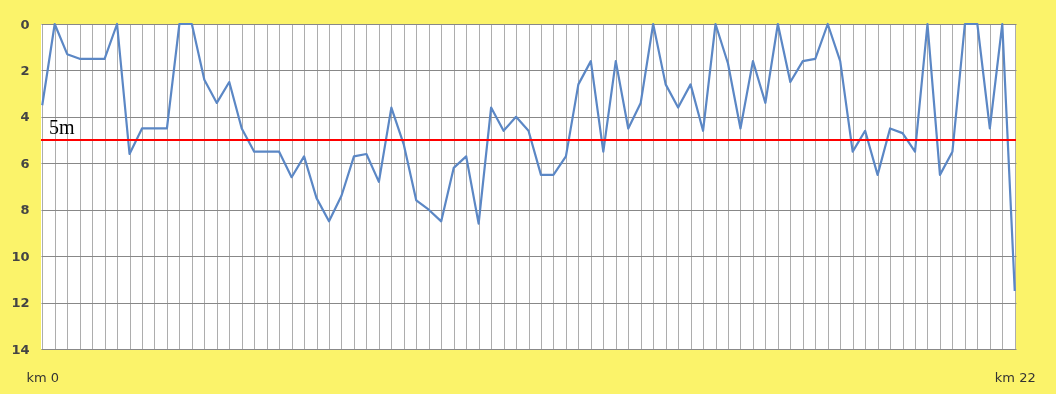  What do you see at coordinates (25, 163) in the screenshot?
I see `y-tick-label: 6` at bounding box center [25, 163].